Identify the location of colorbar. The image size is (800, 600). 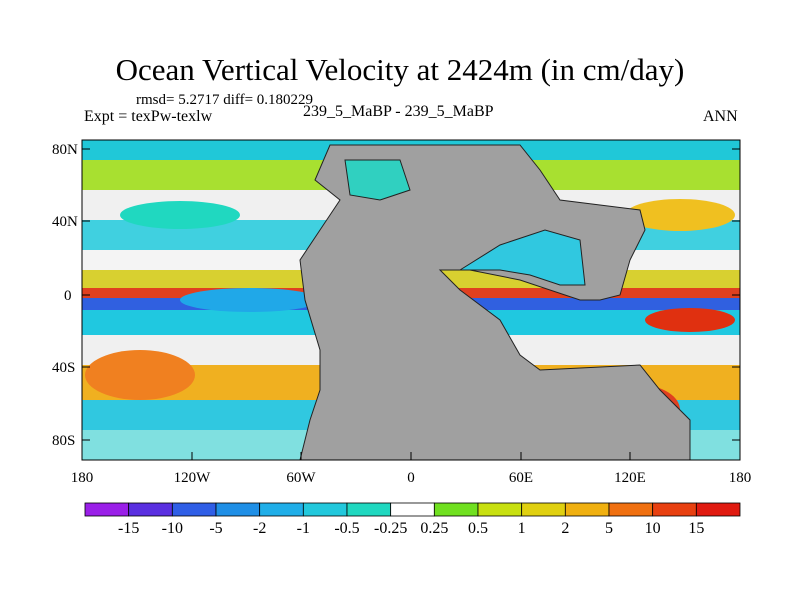
(412, 509).